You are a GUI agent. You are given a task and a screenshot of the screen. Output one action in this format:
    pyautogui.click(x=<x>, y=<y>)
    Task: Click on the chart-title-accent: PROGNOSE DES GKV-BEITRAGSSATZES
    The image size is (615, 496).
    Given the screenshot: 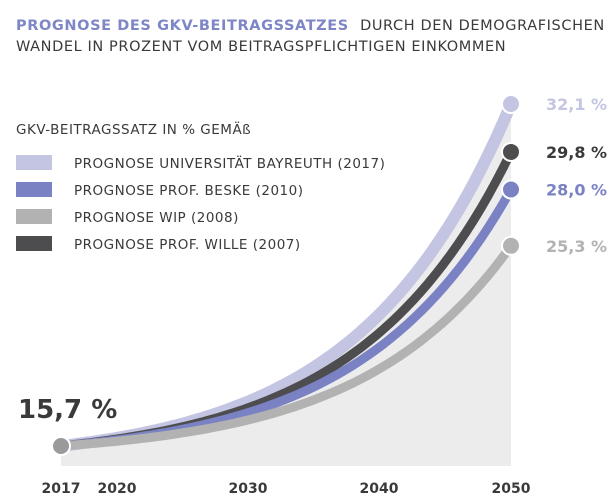 What is the action you would take?
    pyautogui.click(x=182, y=26)
    